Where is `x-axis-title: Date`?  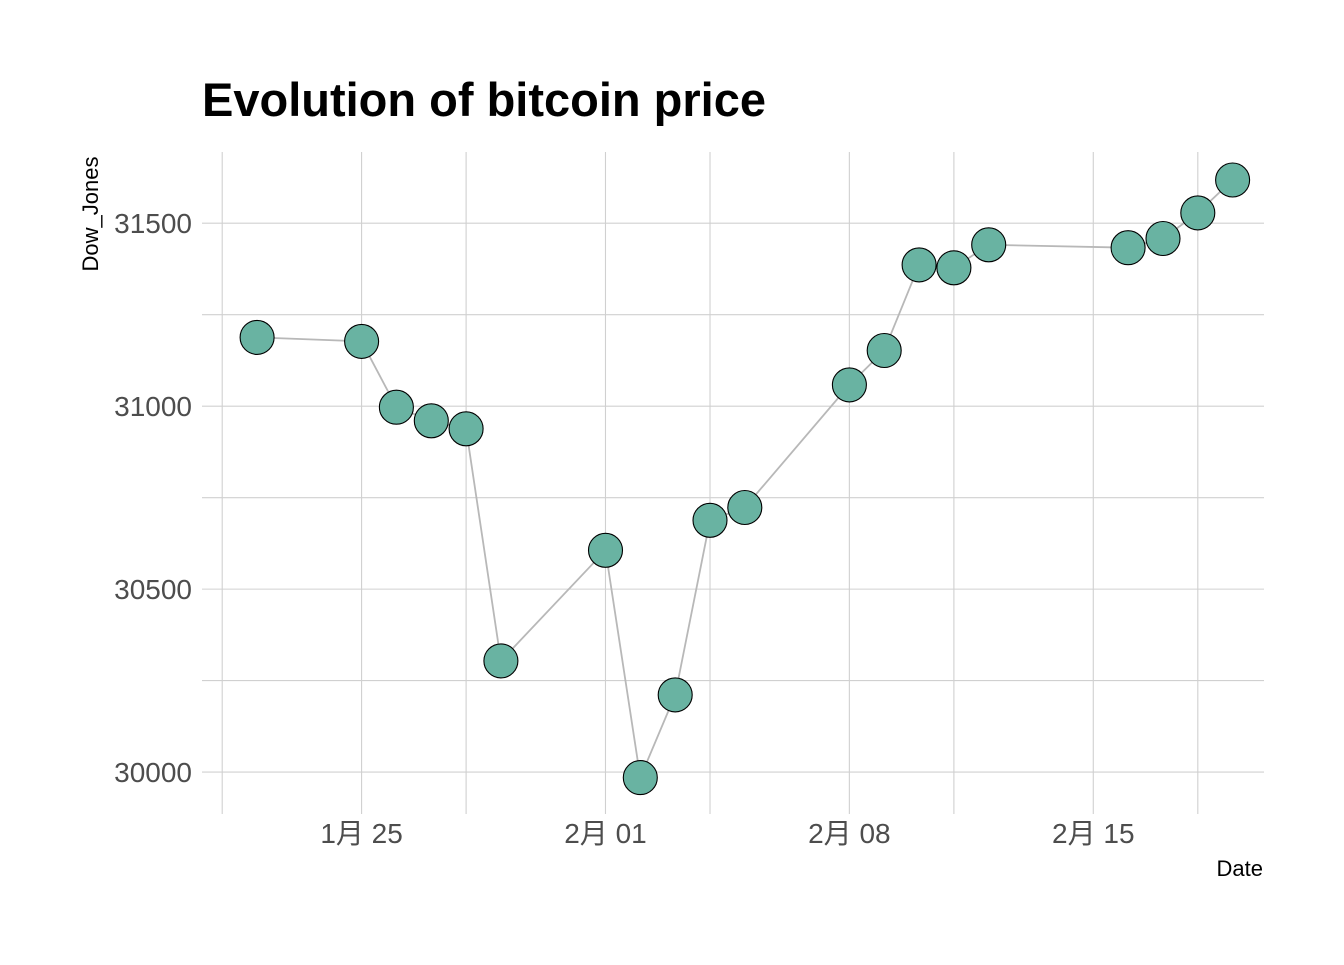 x-axis-title: Date is located at coordinates (1240, 868).